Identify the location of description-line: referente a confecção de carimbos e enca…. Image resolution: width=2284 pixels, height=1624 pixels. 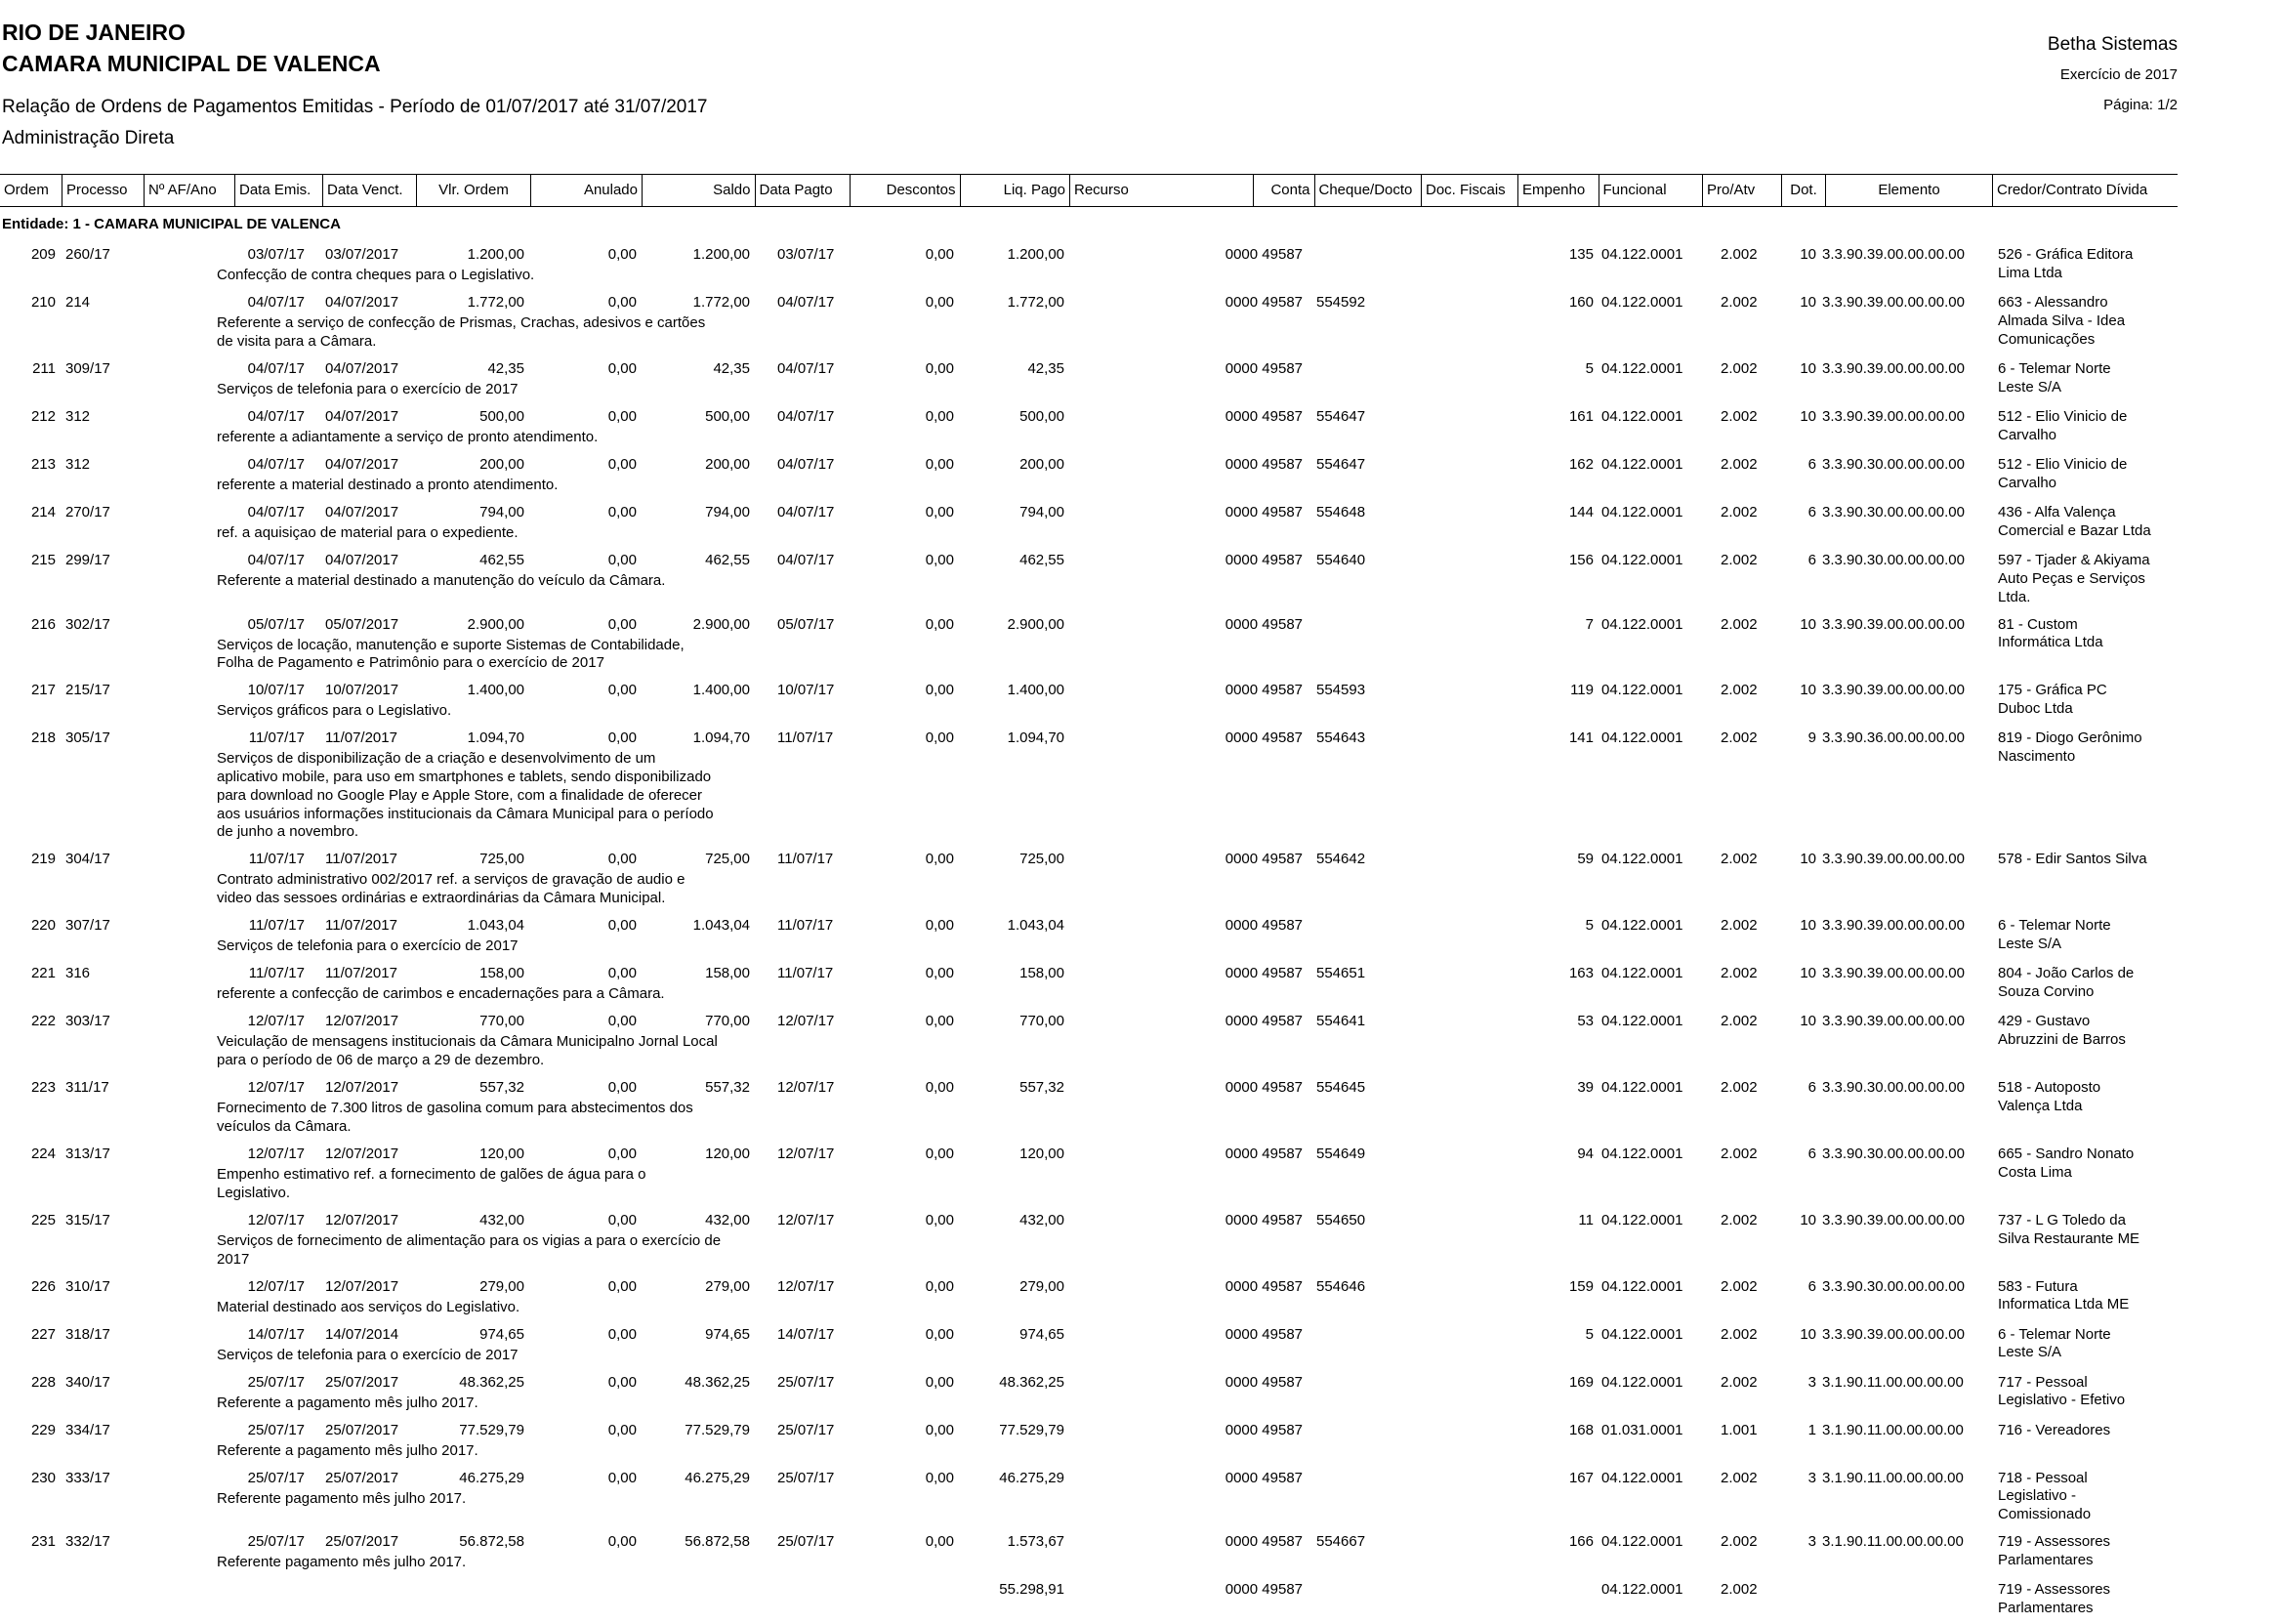
(441, 994).